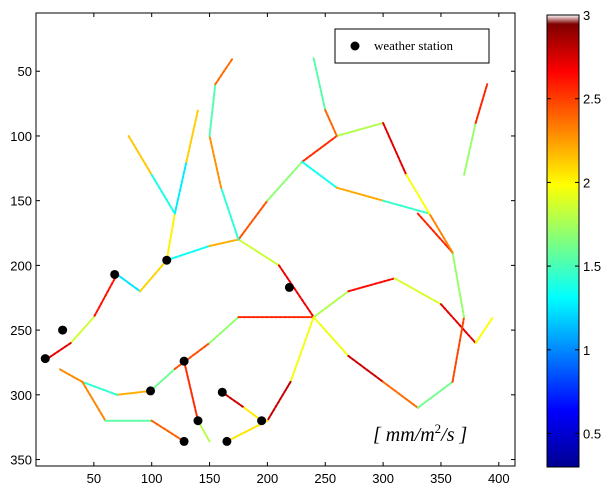 This screenshot has height=489, width=608. Describe the element at coordinates (592, 266) in the screenshot. I see `colorbar-tick-label: 1.5` at that location.